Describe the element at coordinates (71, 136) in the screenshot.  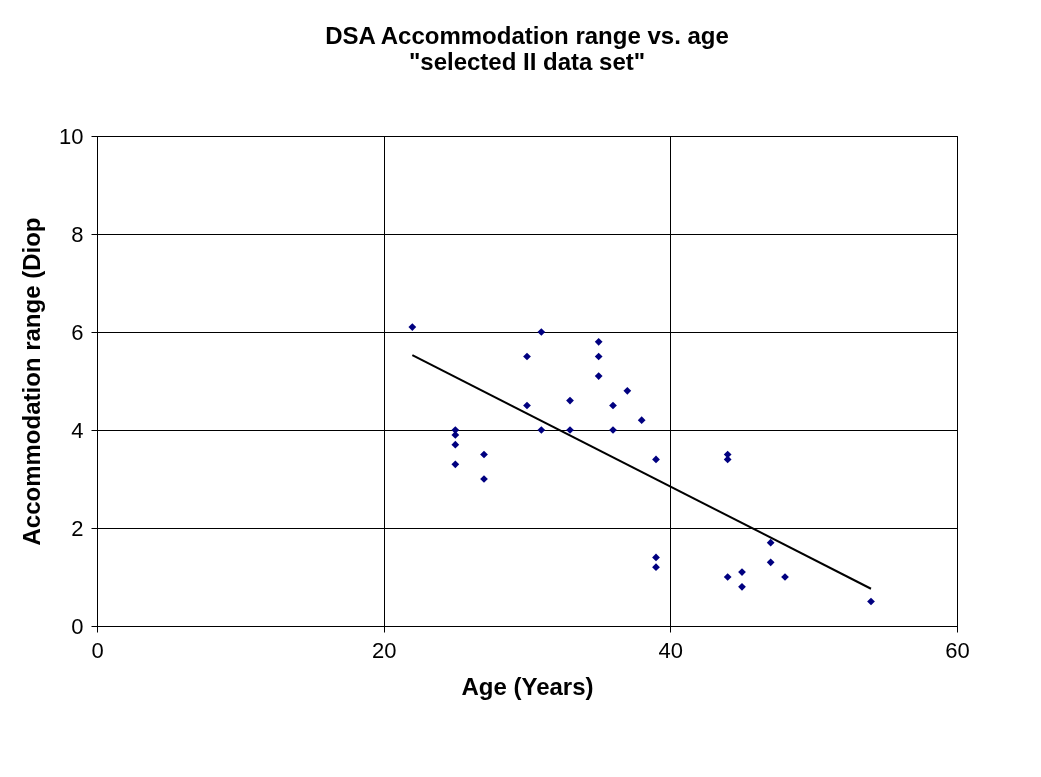
I see `y-tick-label: 10` at that location.